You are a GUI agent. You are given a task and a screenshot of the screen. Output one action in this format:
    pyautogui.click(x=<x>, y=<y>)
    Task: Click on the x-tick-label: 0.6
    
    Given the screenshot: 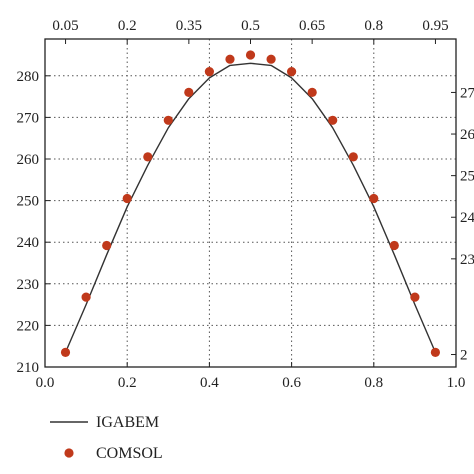 What is the action you would take?
    pyautogui.click(x=291, y=383)
    